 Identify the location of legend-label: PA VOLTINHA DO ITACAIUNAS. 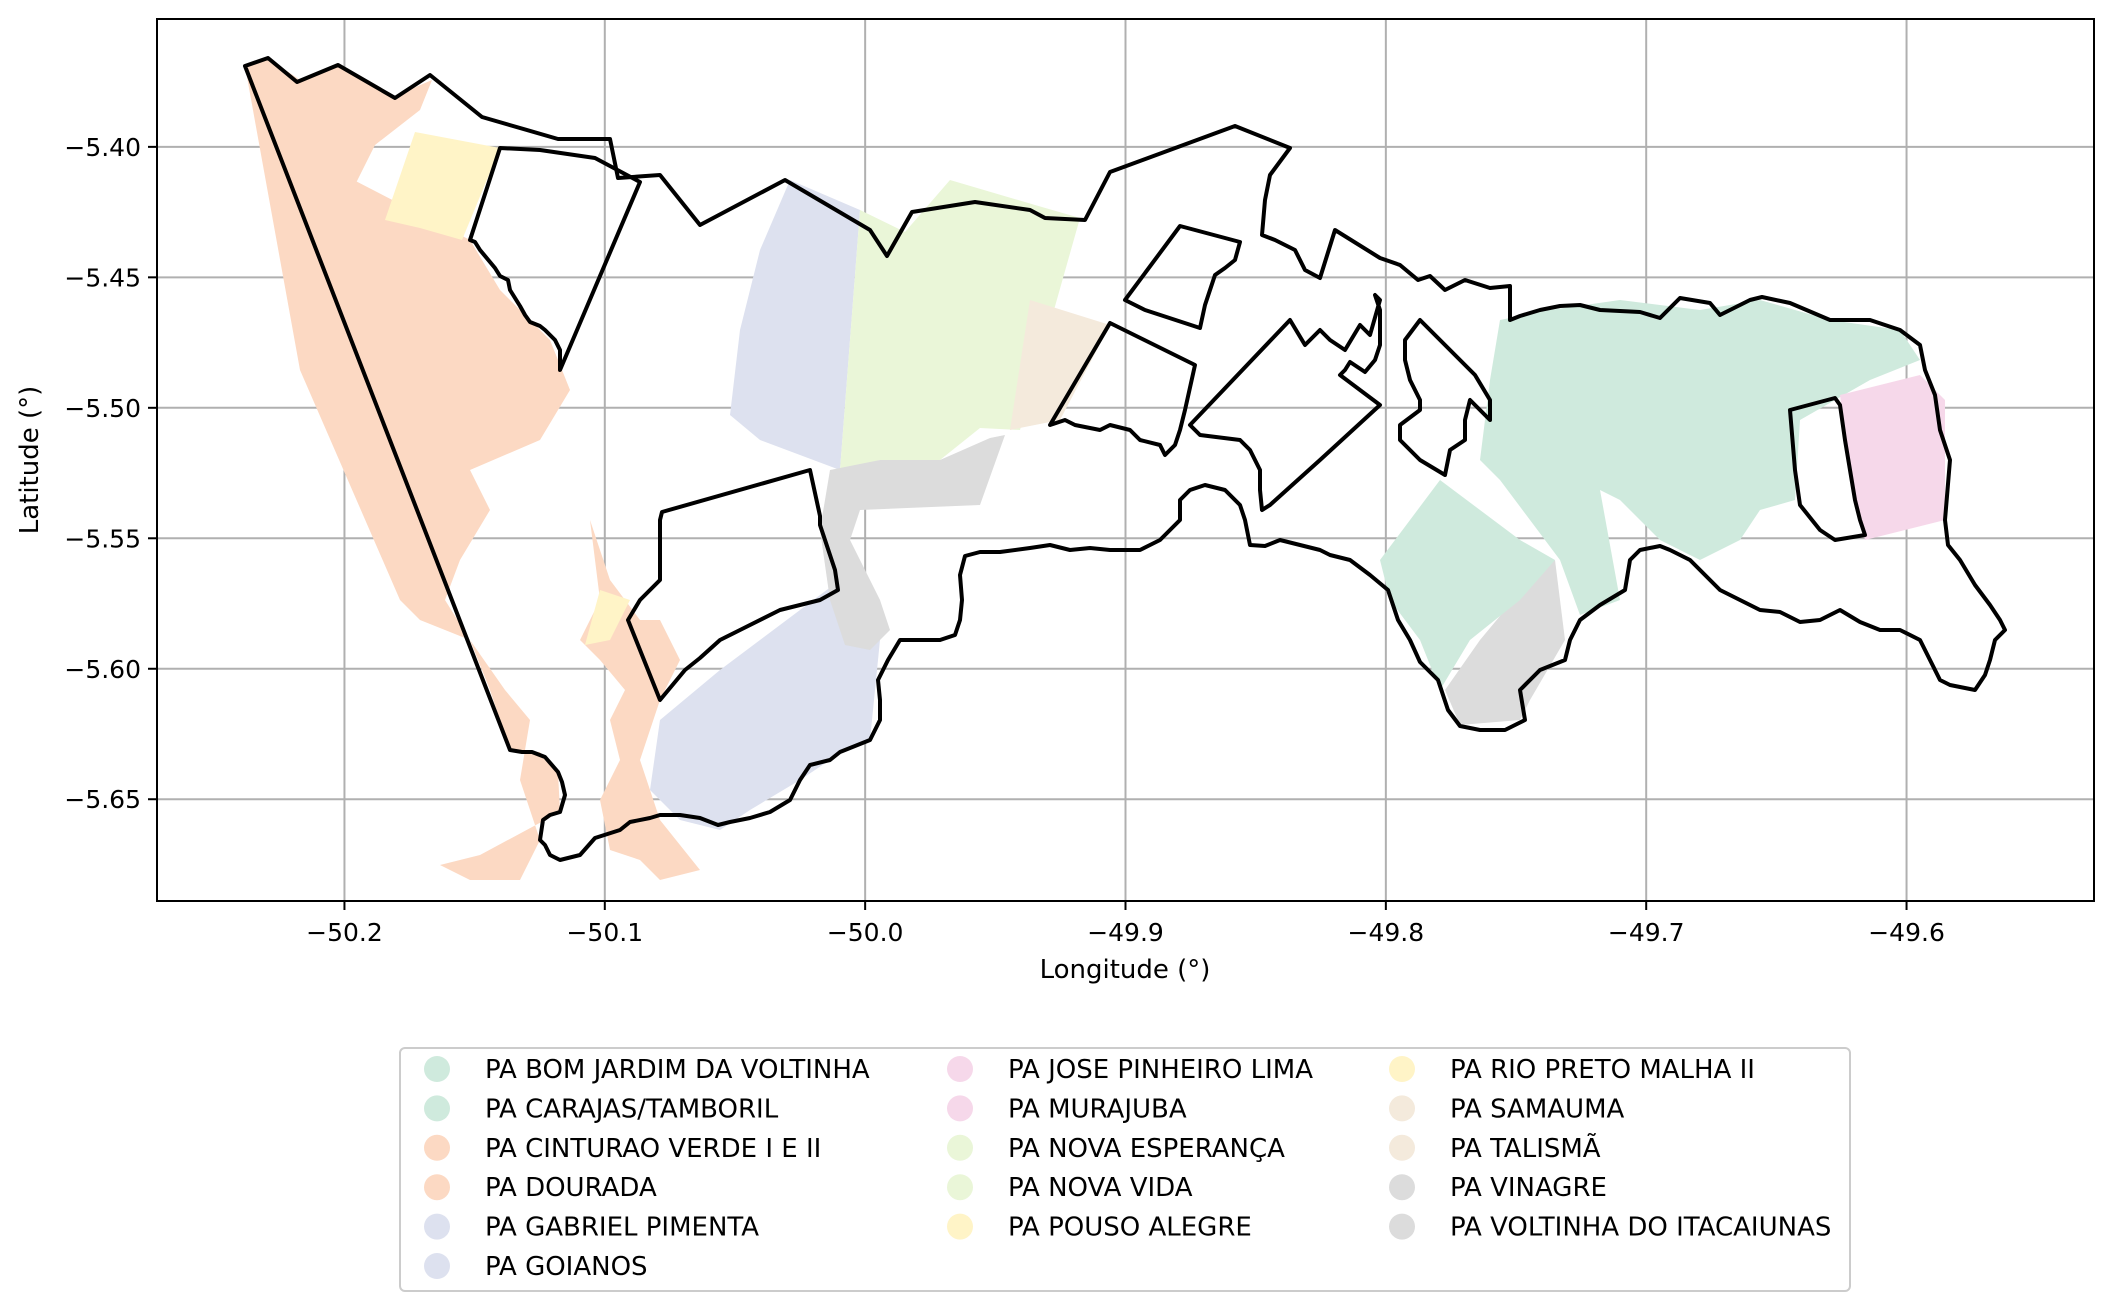
(1640, 1228).